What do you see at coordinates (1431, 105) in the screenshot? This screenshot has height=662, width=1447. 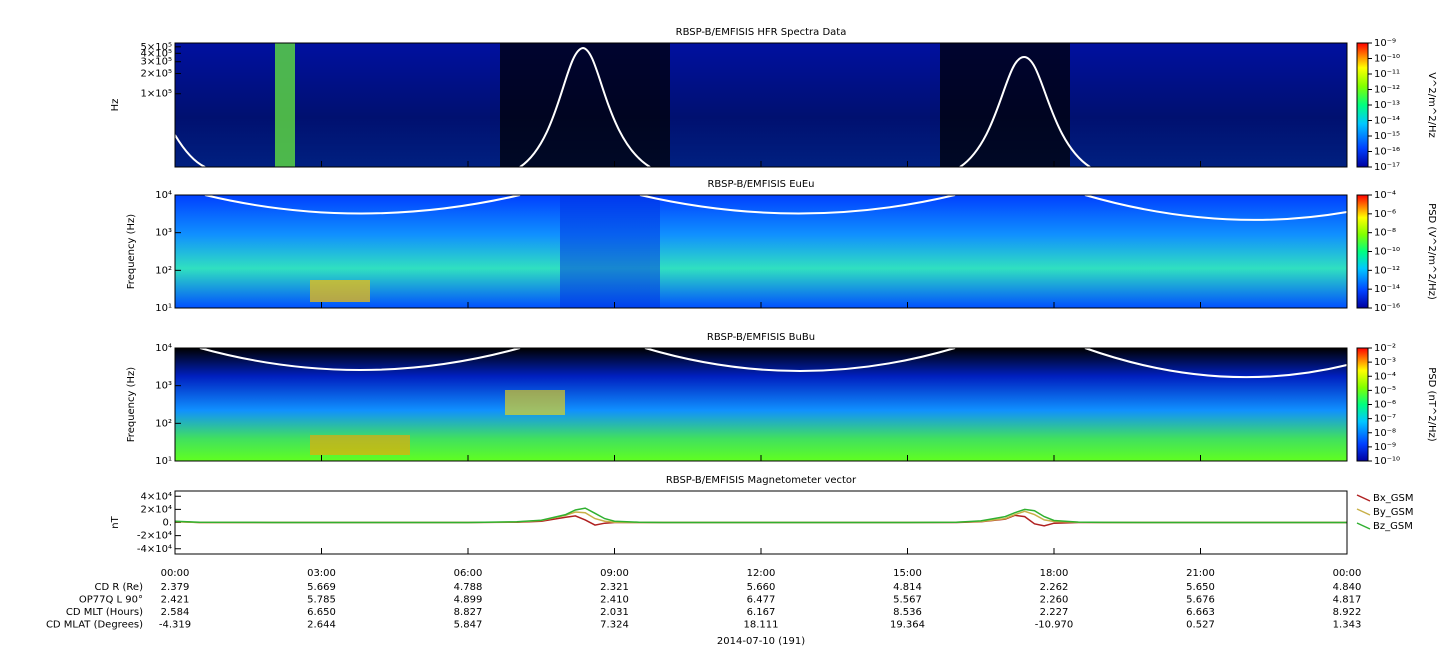 I see `colorbar-label: V^2/m^2/Hz` at bounding box center [1431, 105].